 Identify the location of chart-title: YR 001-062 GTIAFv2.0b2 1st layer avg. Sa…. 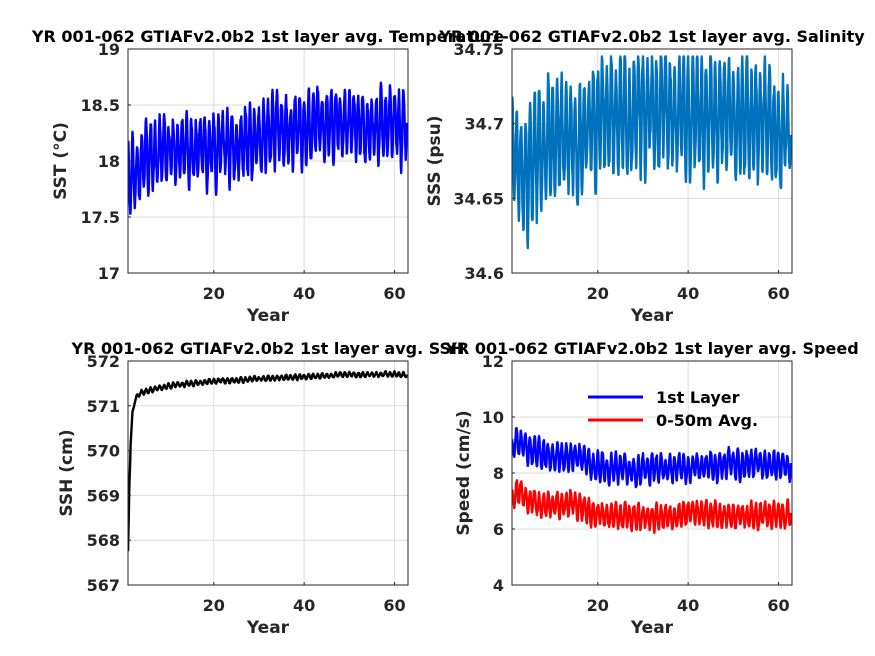
(651, 36).